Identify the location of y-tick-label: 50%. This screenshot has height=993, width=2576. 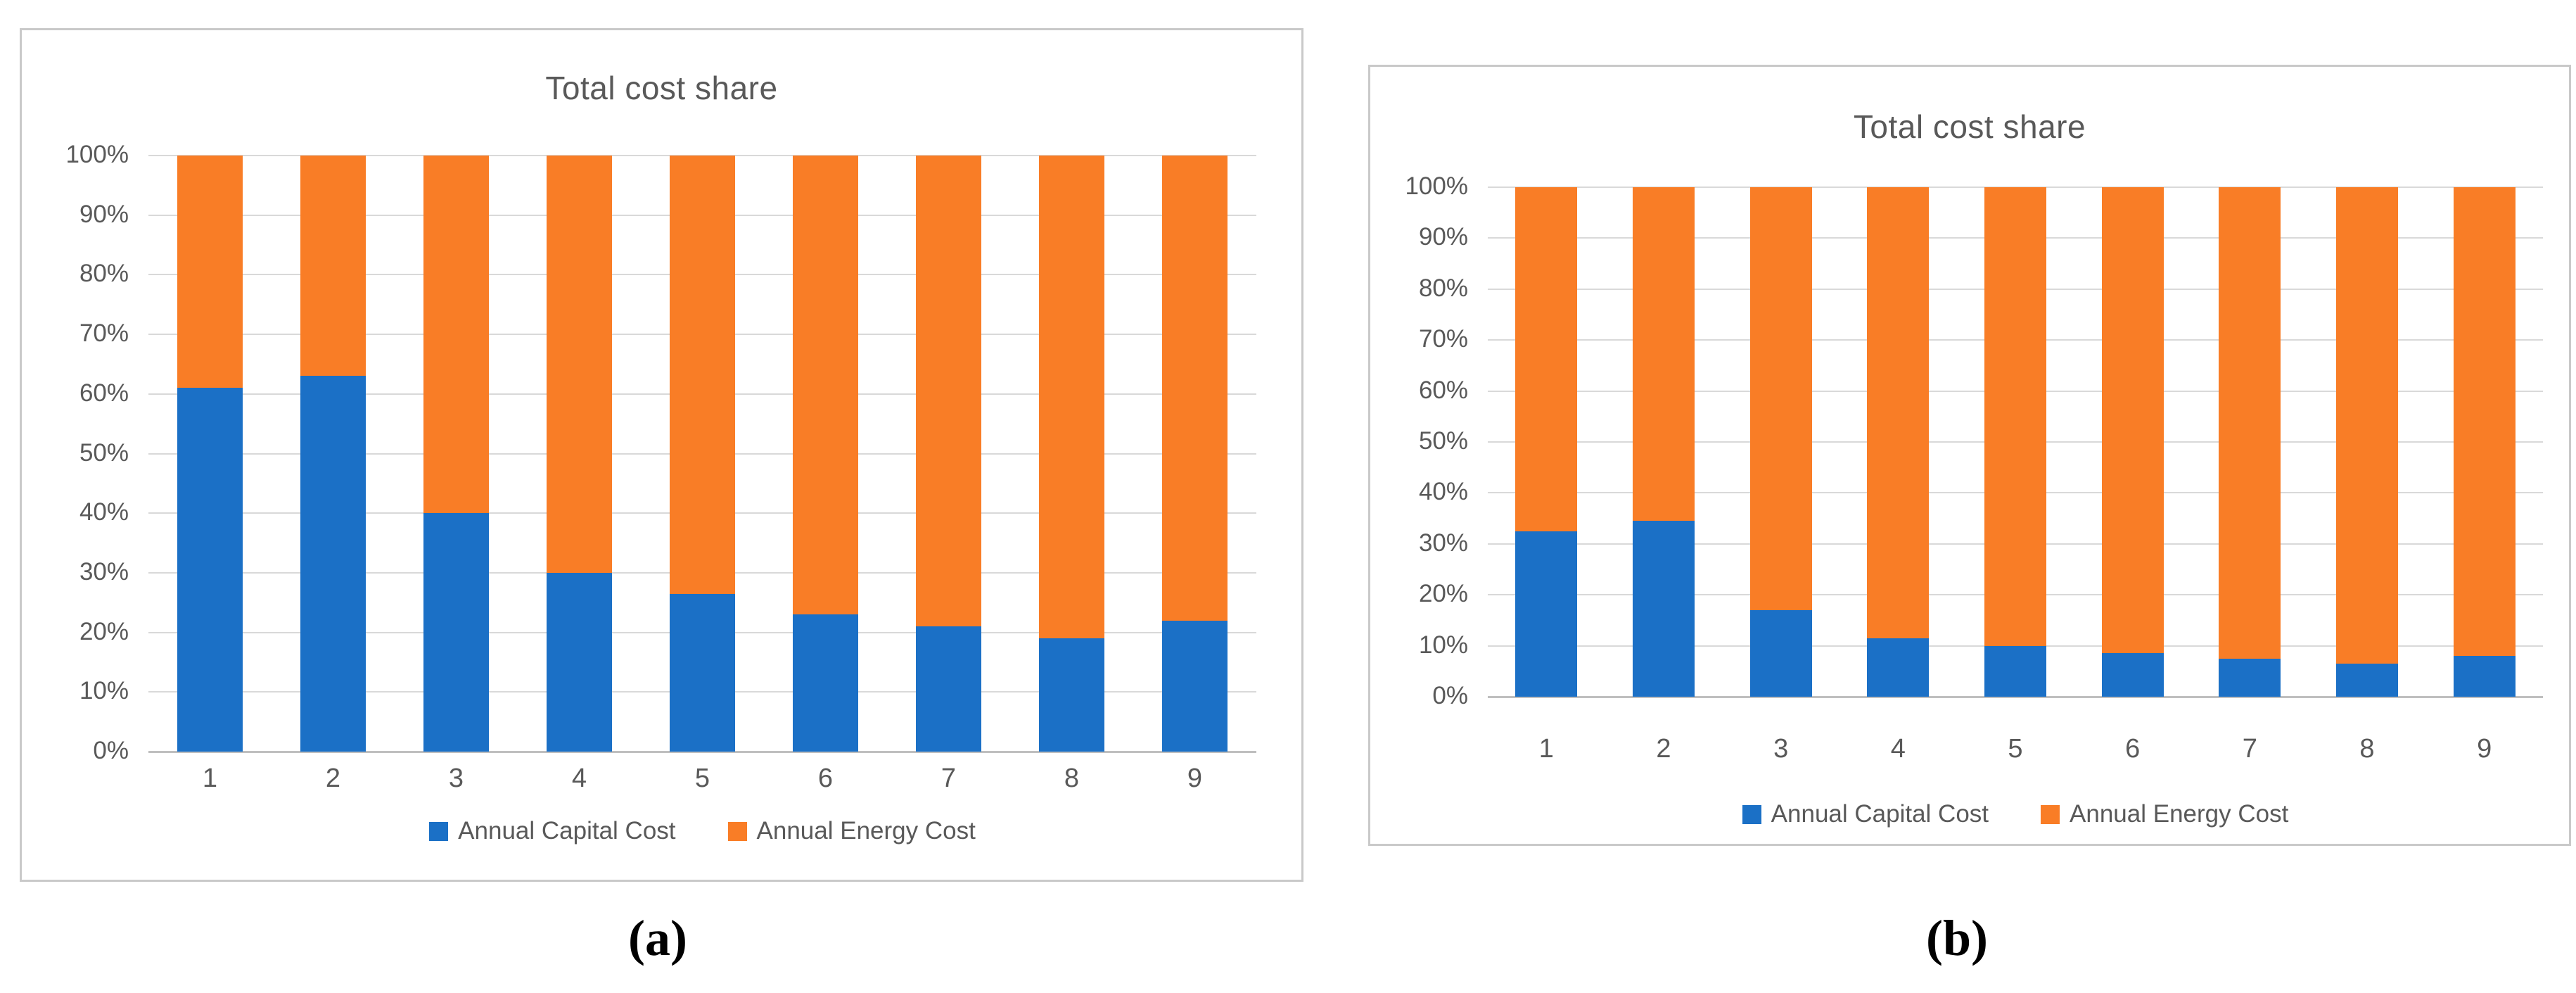
(1443, 441).